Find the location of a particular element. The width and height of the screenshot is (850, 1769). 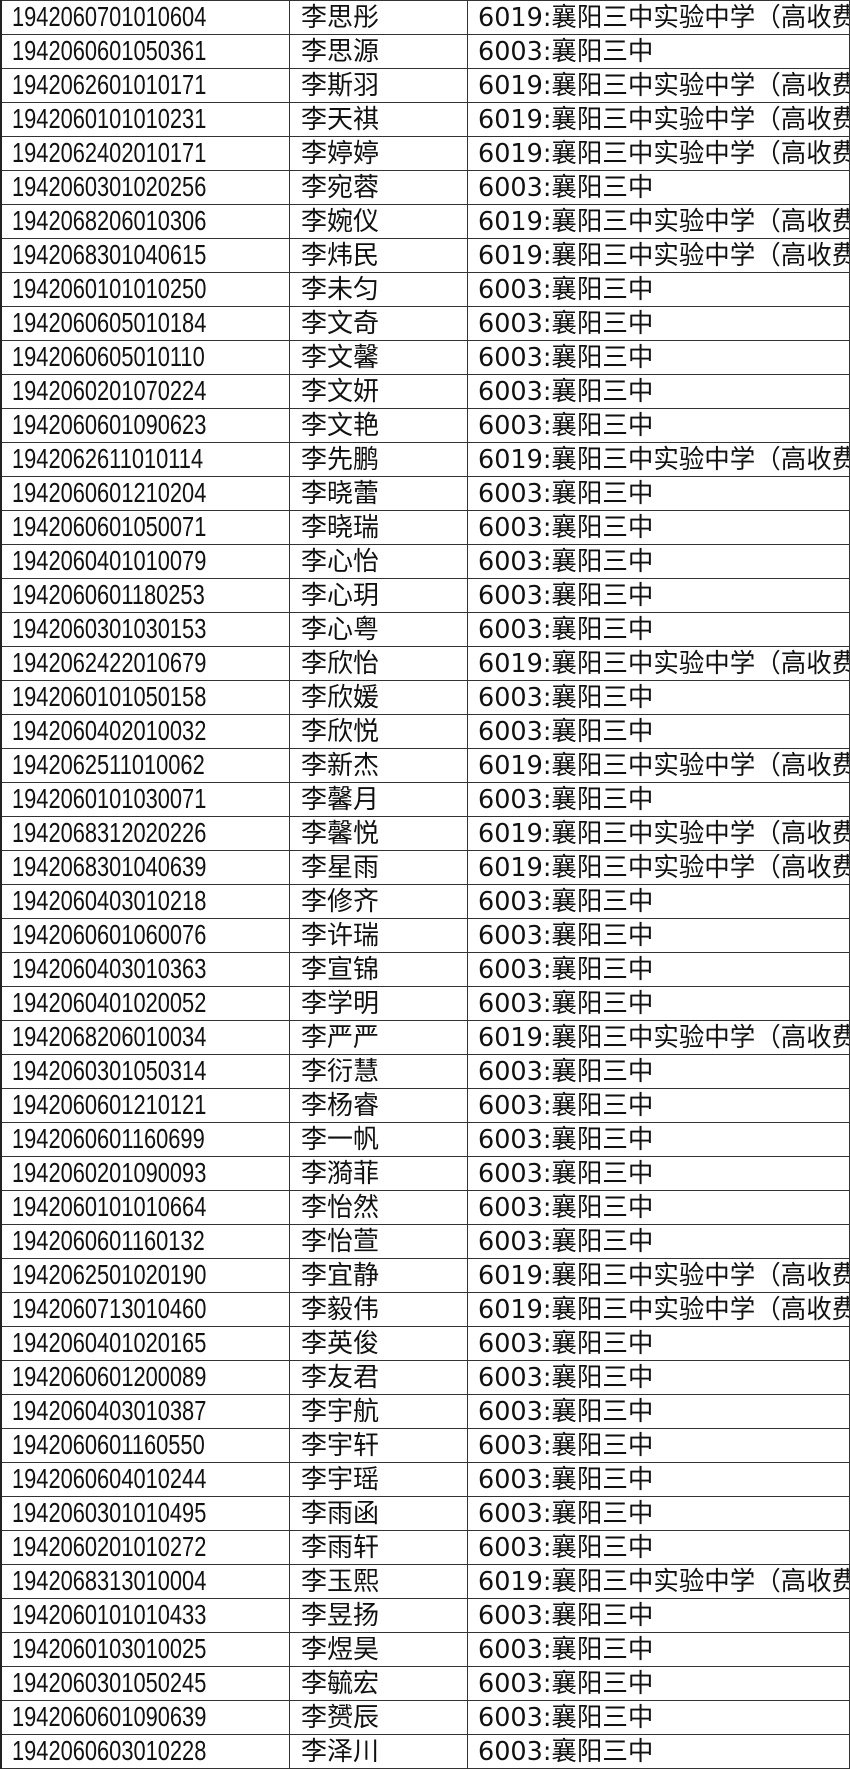

student-name: 李宛蓉 is located at coordinates (340, 187).